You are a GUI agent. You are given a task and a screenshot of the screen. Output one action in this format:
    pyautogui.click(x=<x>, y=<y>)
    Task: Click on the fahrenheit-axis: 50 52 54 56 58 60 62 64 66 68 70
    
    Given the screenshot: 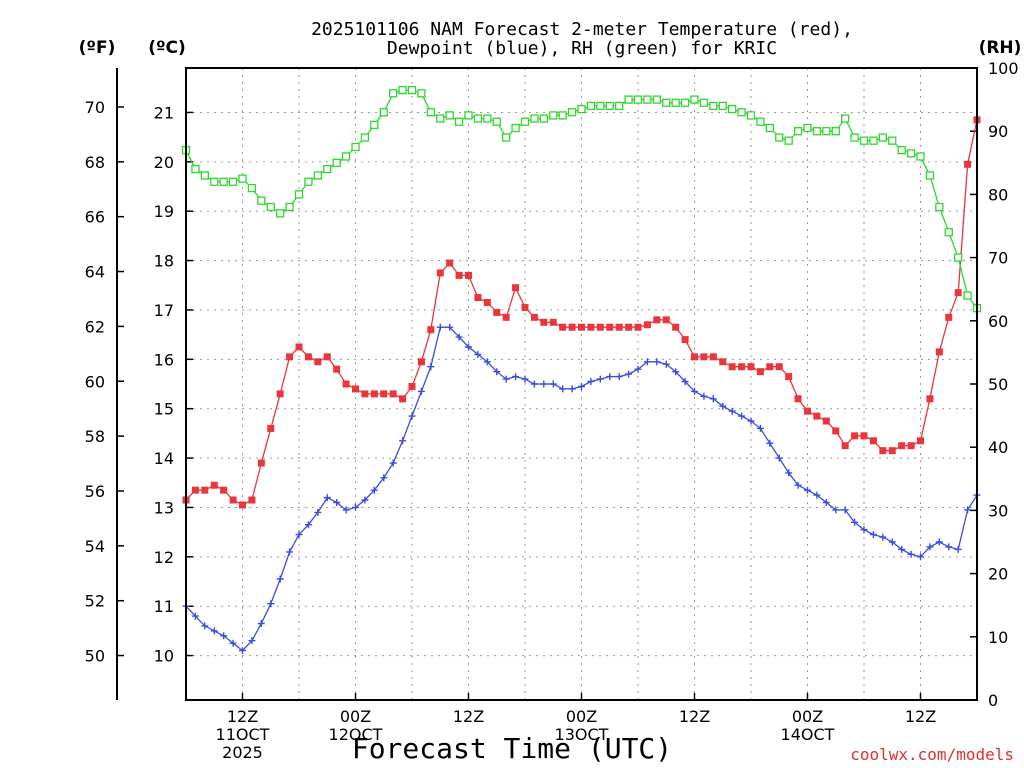 What is the action you would take?
    pyautogui.click(x=104, y=382)
    